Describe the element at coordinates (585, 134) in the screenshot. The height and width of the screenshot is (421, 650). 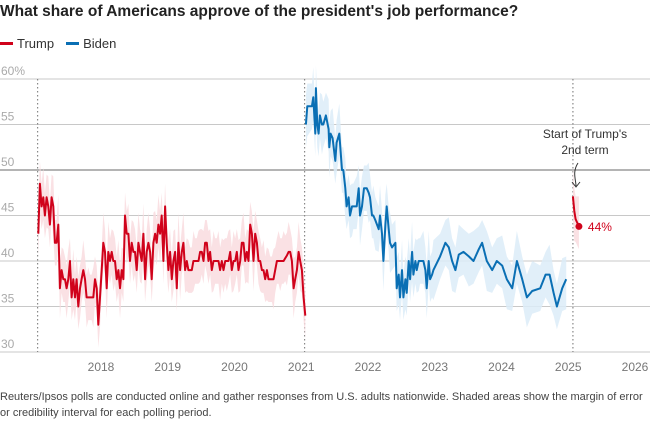
I see `annotation-line1: Start of Trump's` at that location.